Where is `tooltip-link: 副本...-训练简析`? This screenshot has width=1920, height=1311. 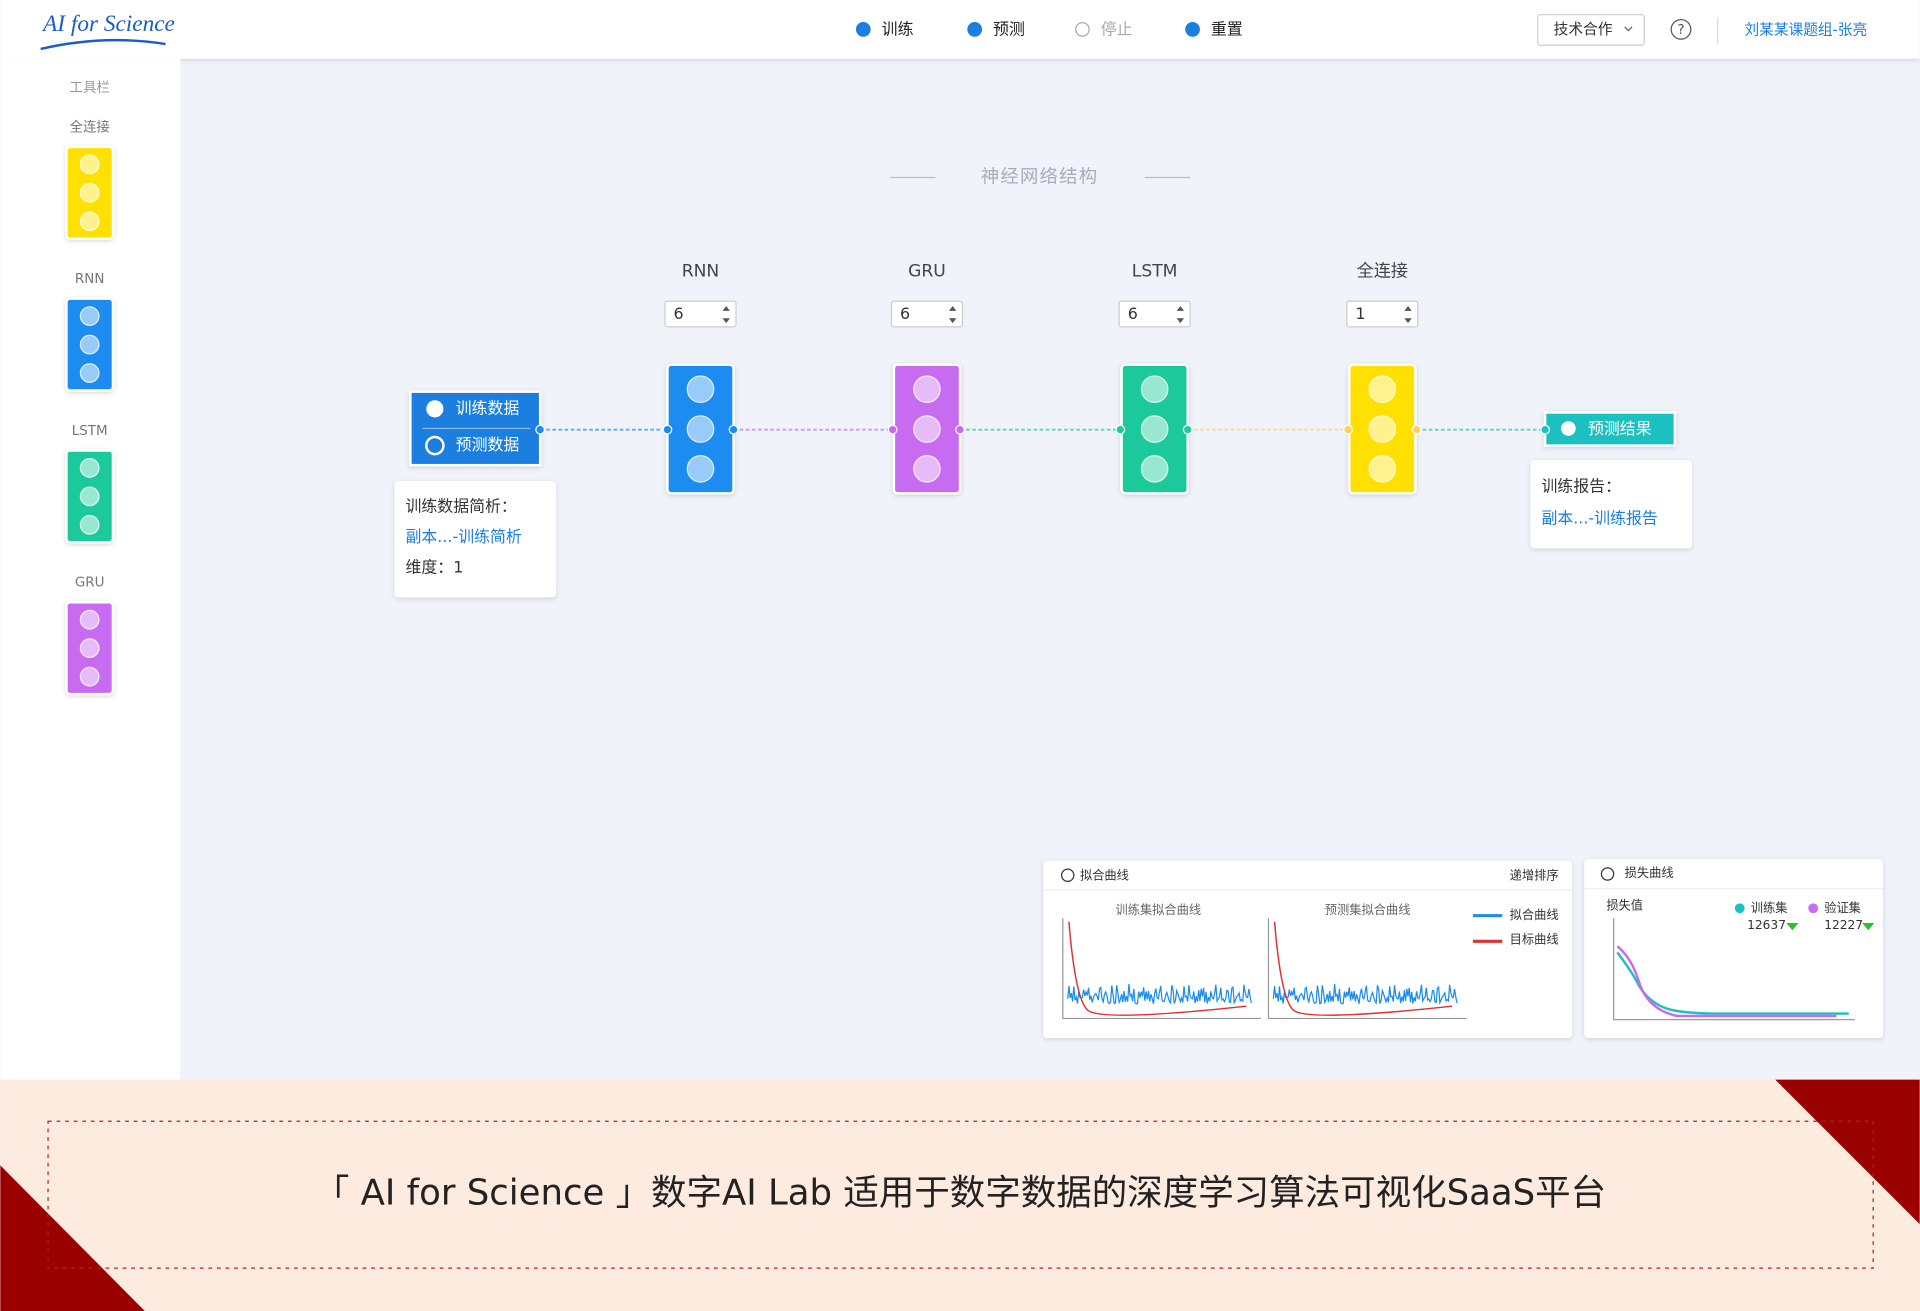
tooltip-link: 副本...-训练简析 is located at coordinates (463, 536).